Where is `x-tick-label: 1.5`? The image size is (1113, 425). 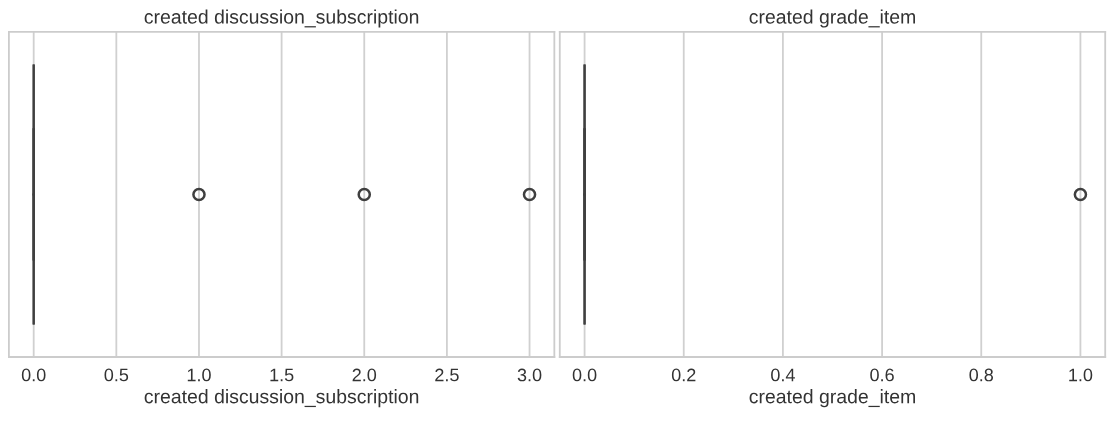
x-tick-label: 1.5 is located at coordinates (282, 375).